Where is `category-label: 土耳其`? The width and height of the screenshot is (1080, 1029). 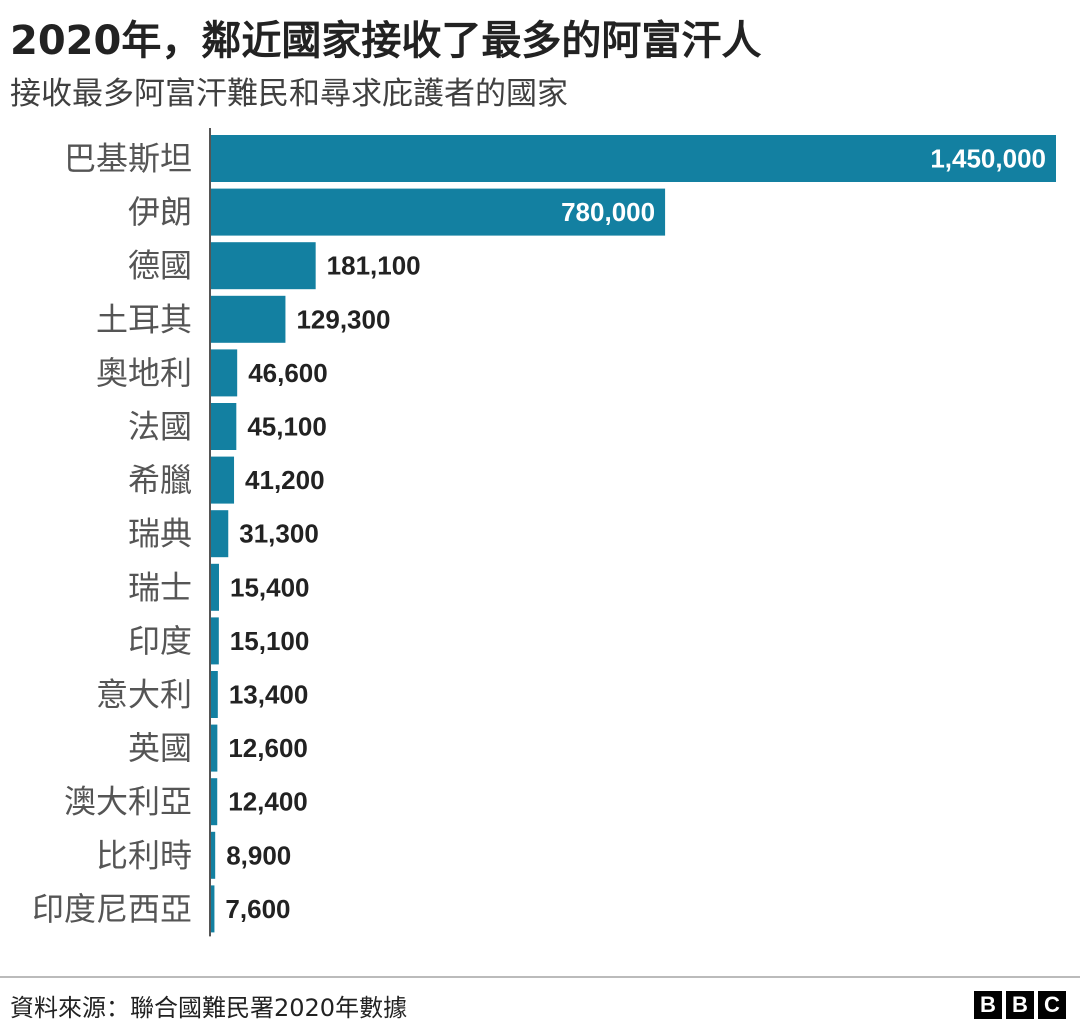
category-label: 土耳其 is located at coordinates (144, 319).